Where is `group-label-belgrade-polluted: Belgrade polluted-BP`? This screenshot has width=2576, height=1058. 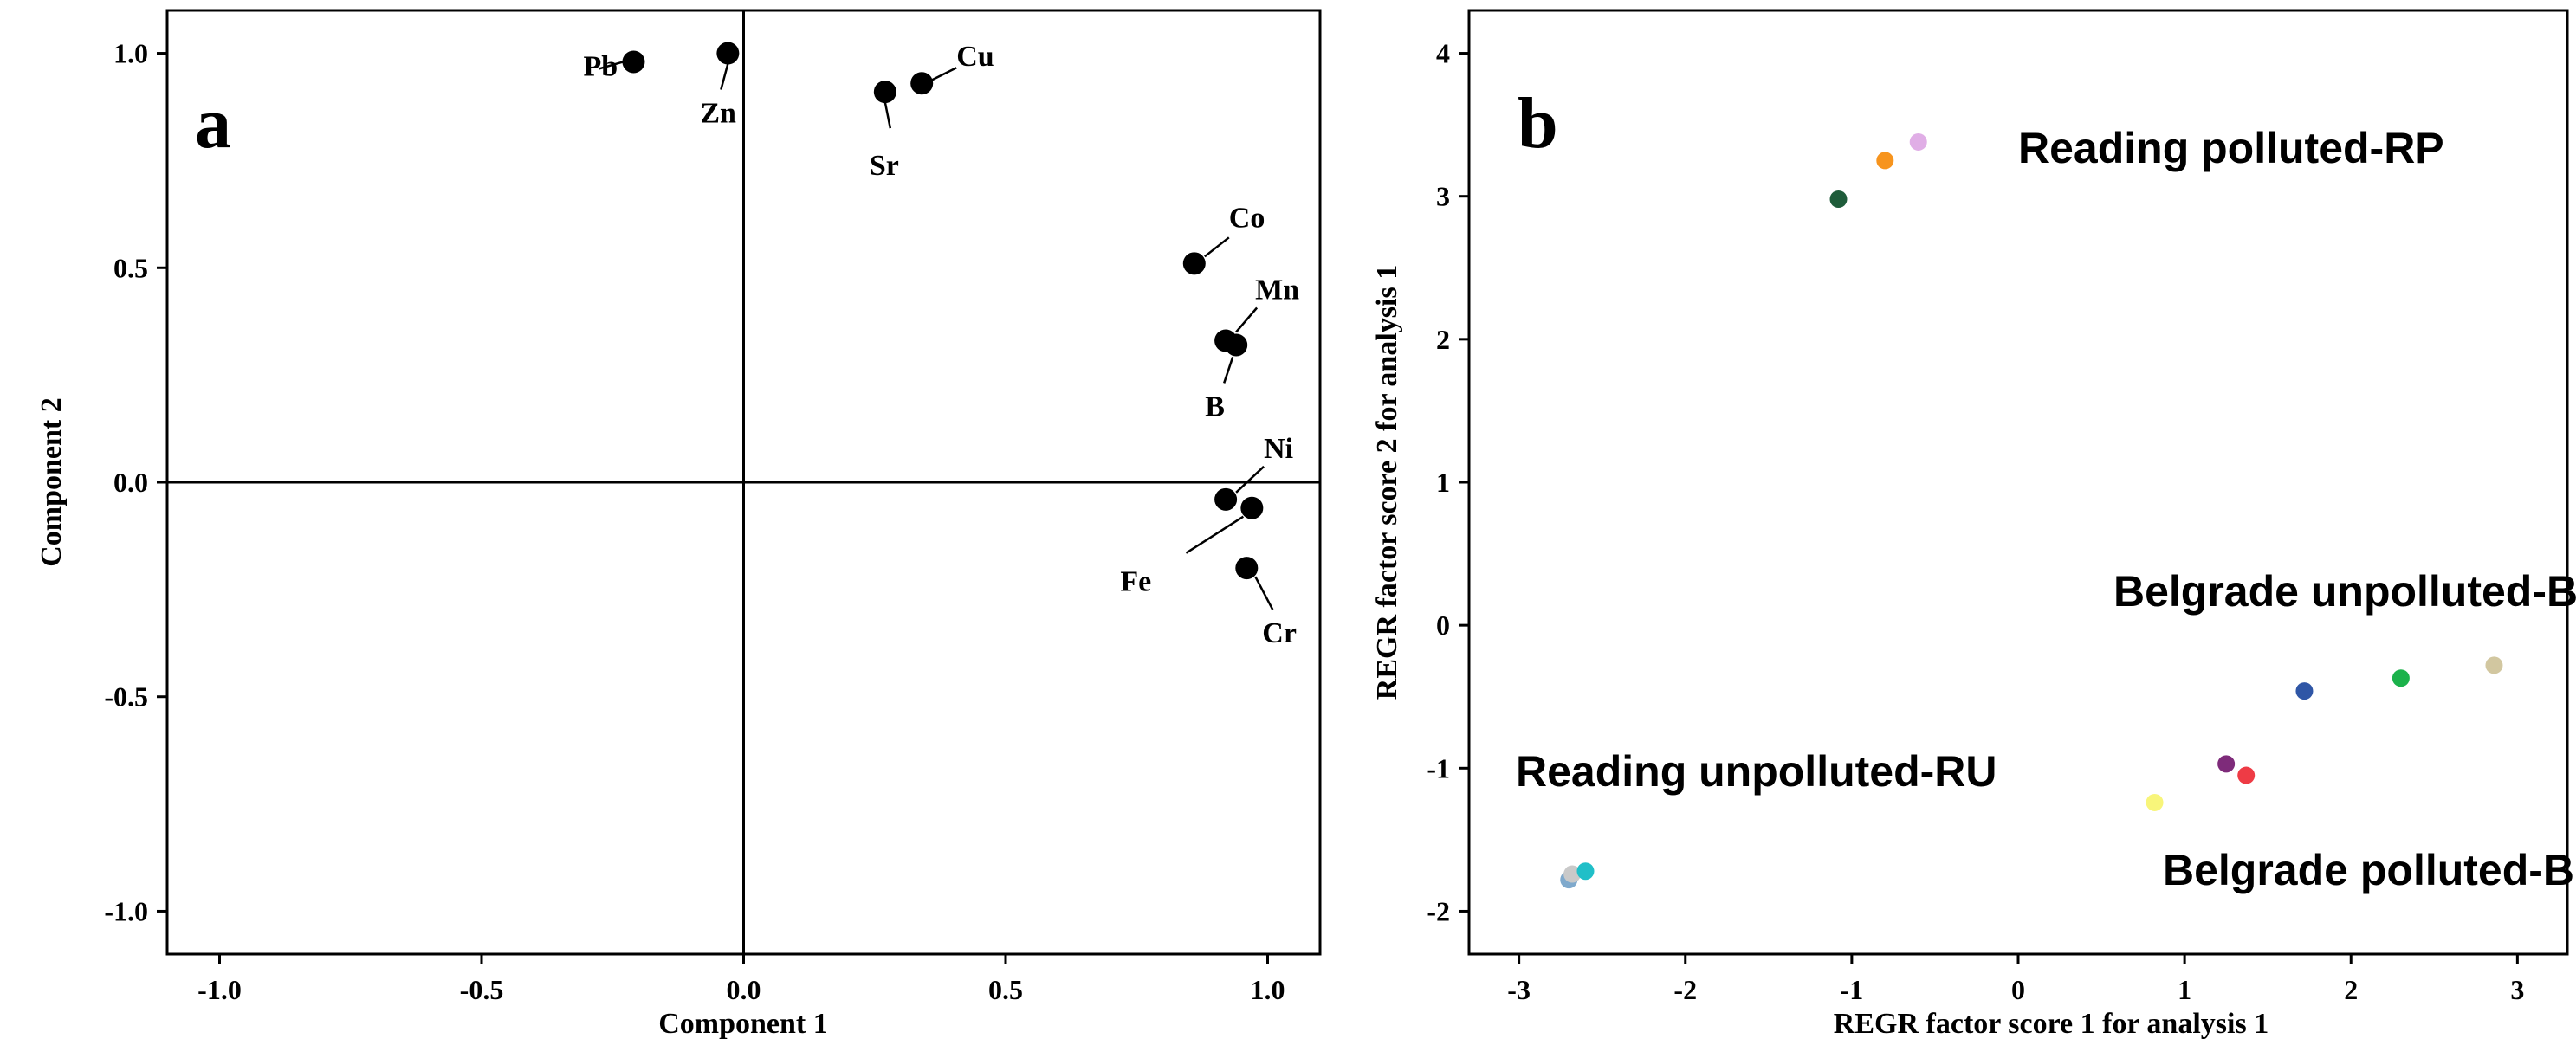 group-label-belgrade-polluted: Belgrade polluted-BP is located at coordinates (2369, 870).